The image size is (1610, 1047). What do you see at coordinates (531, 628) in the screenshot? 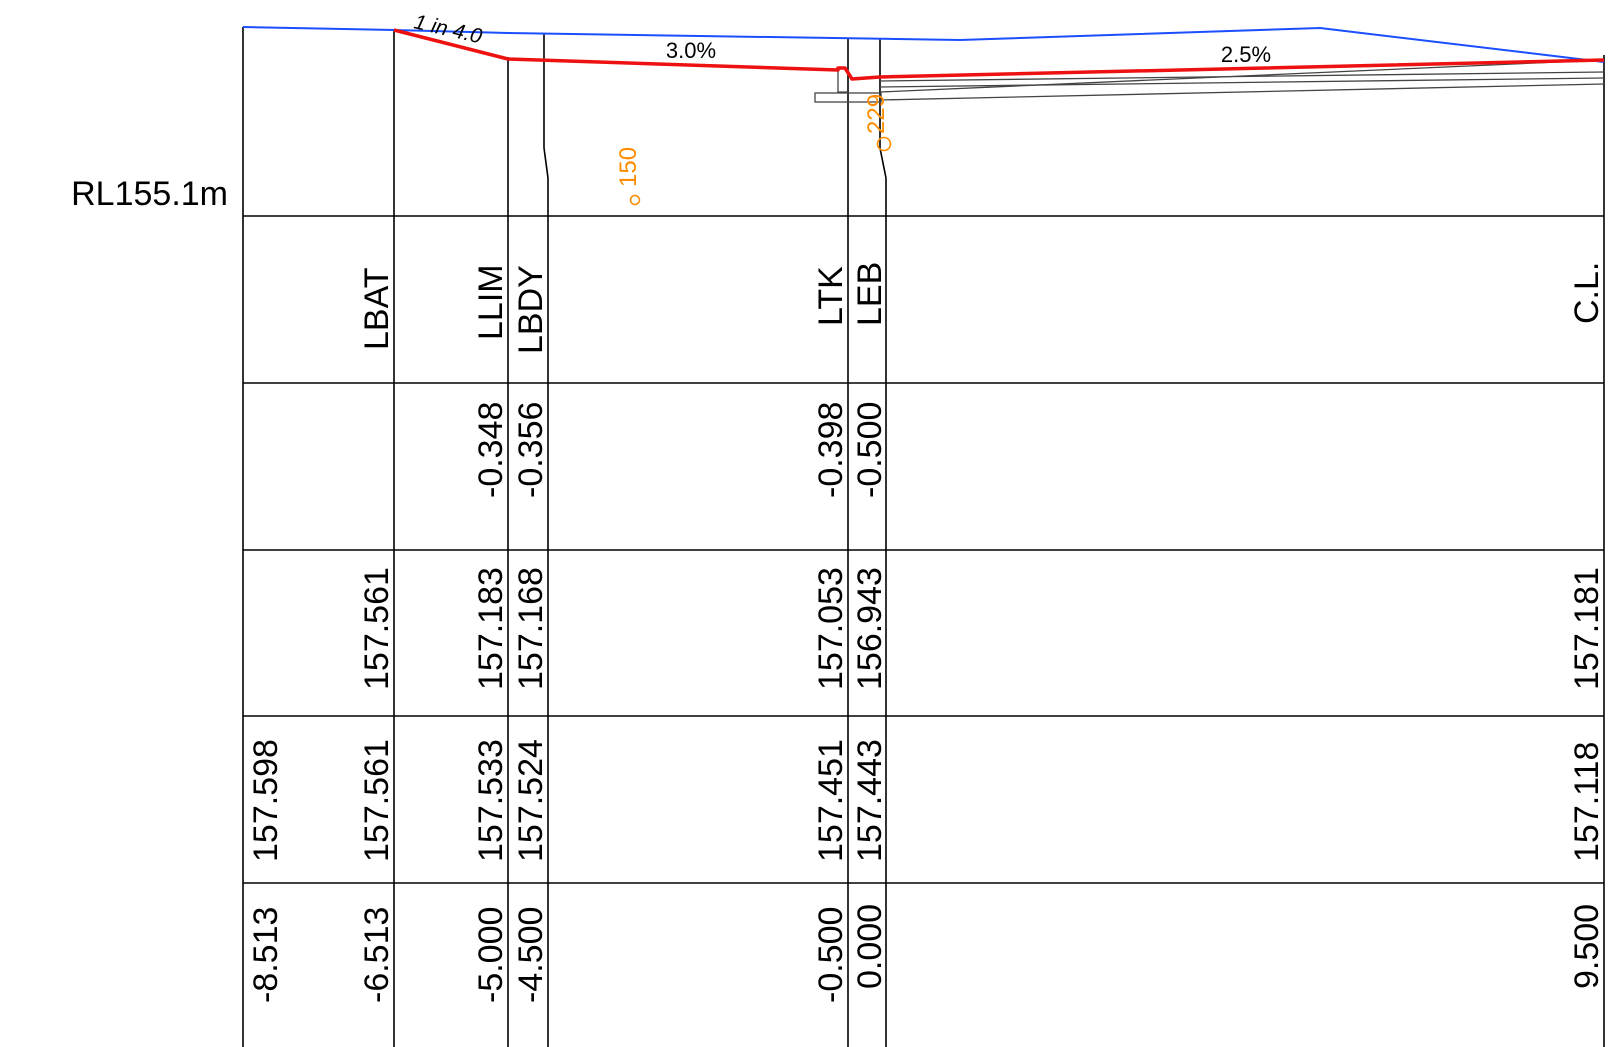
I see `design-level-lbdy: 157.168` at bounding box center [531, 628].